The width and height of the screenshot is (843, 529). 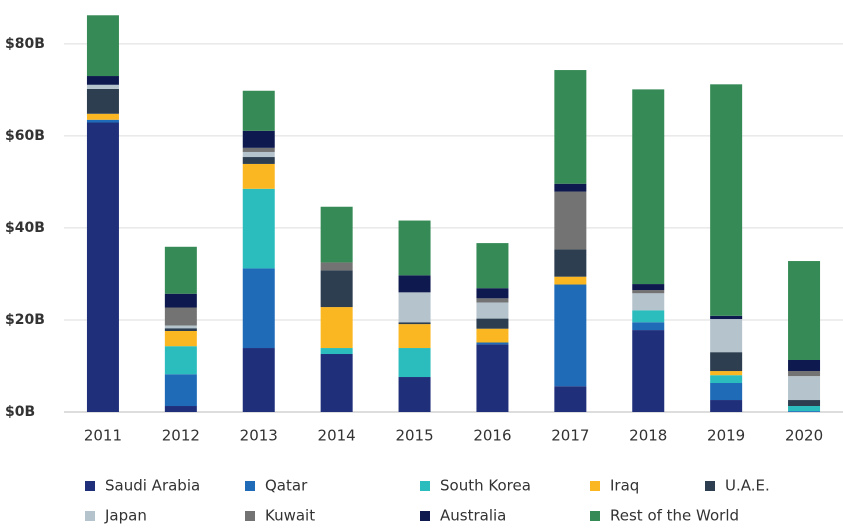 What do you see at coordinates (290, 516) in the screenshot?
I see `legend-label: Kuwait` at bounding box center [290, 516].